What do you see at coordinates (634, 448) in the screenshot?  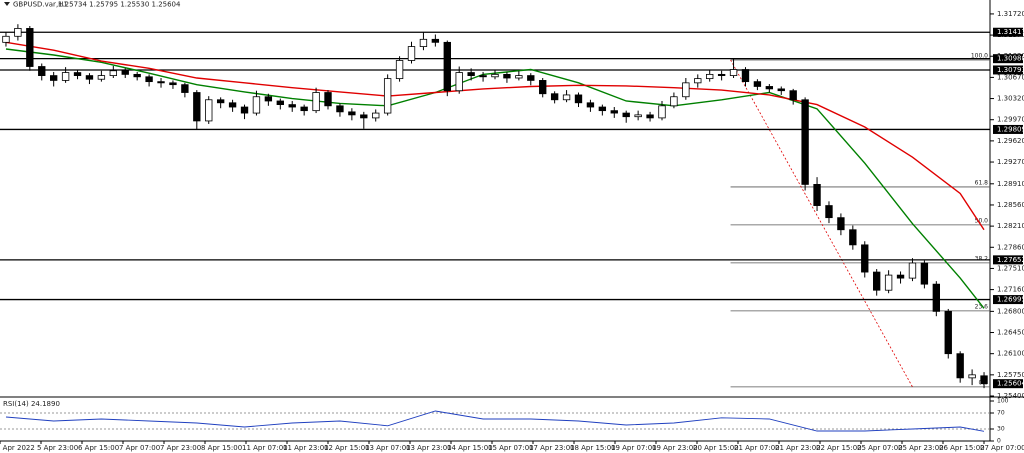 I see `x-tick-label: 19 Apr 07:00` at bounding box center [634, 448].